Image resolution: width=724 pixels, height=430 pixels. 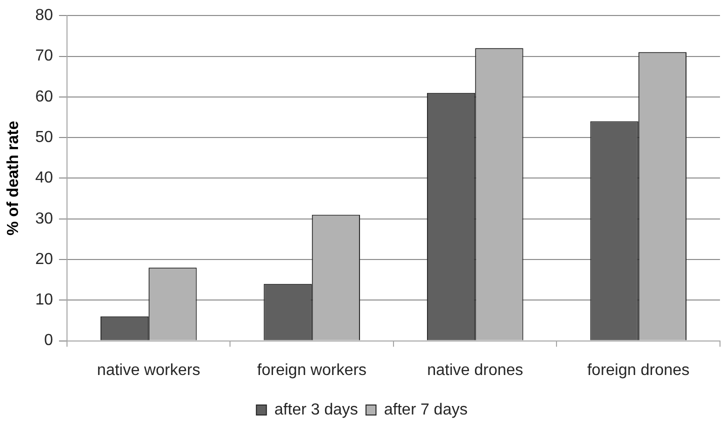 What do you see at coordinates (148, 370) in the screenshot?
I see `x-tick-label: native workers` at bounding box center [148, 370].